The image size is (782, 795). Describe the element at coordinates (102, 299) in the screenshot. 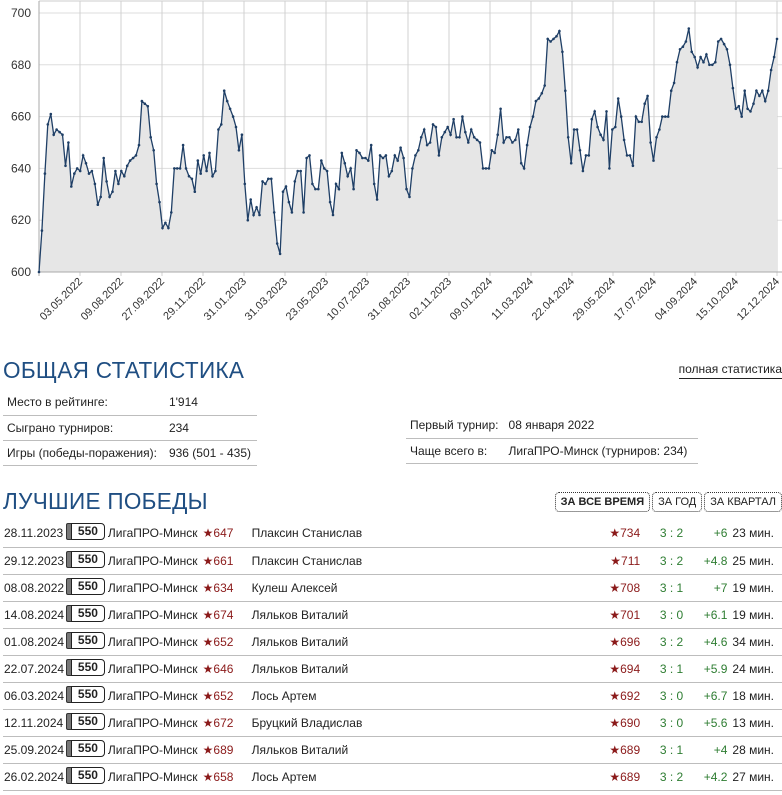

I see `svg-text: 09.08.2022` at that location.